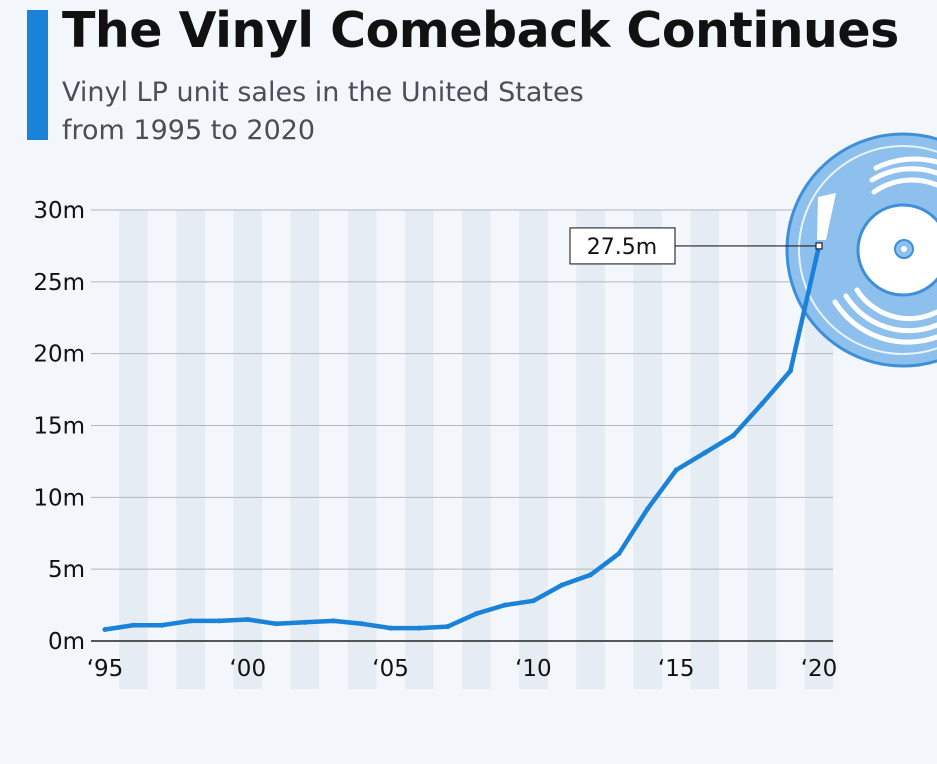 This screenshot has height=764, width=937. What do you see at coordinates (390, 669) in the screenshot?
I see `x-tick-label: ‘05` at bounding box center [390, 669].